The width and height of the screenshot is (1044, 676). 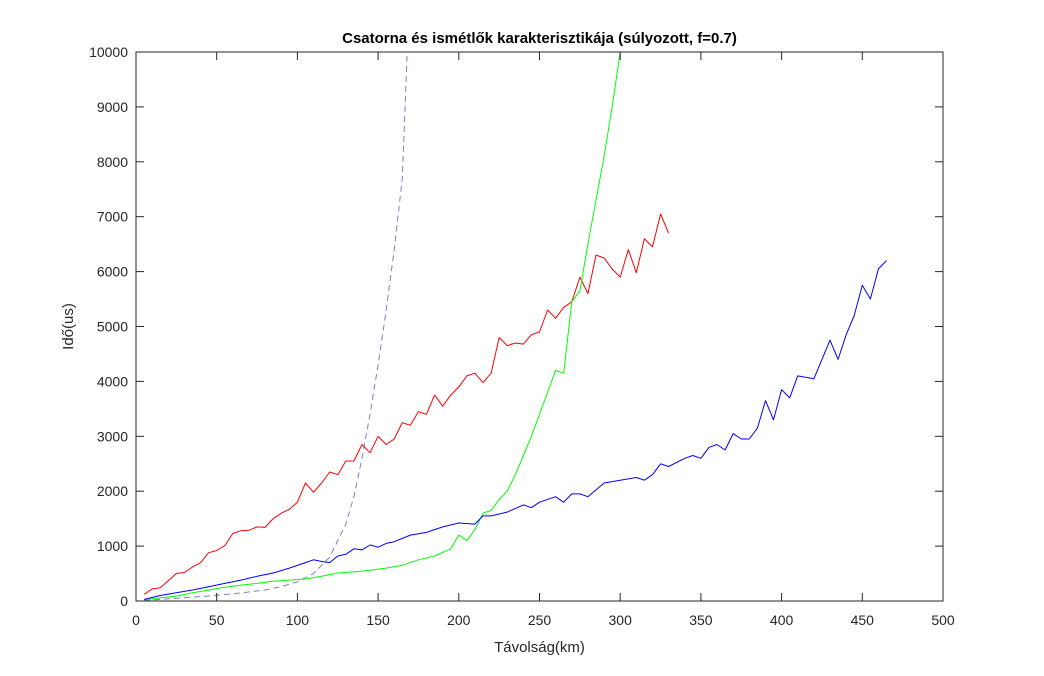 I want to click on x-tick-label: 400, so click(x=782, y=620).